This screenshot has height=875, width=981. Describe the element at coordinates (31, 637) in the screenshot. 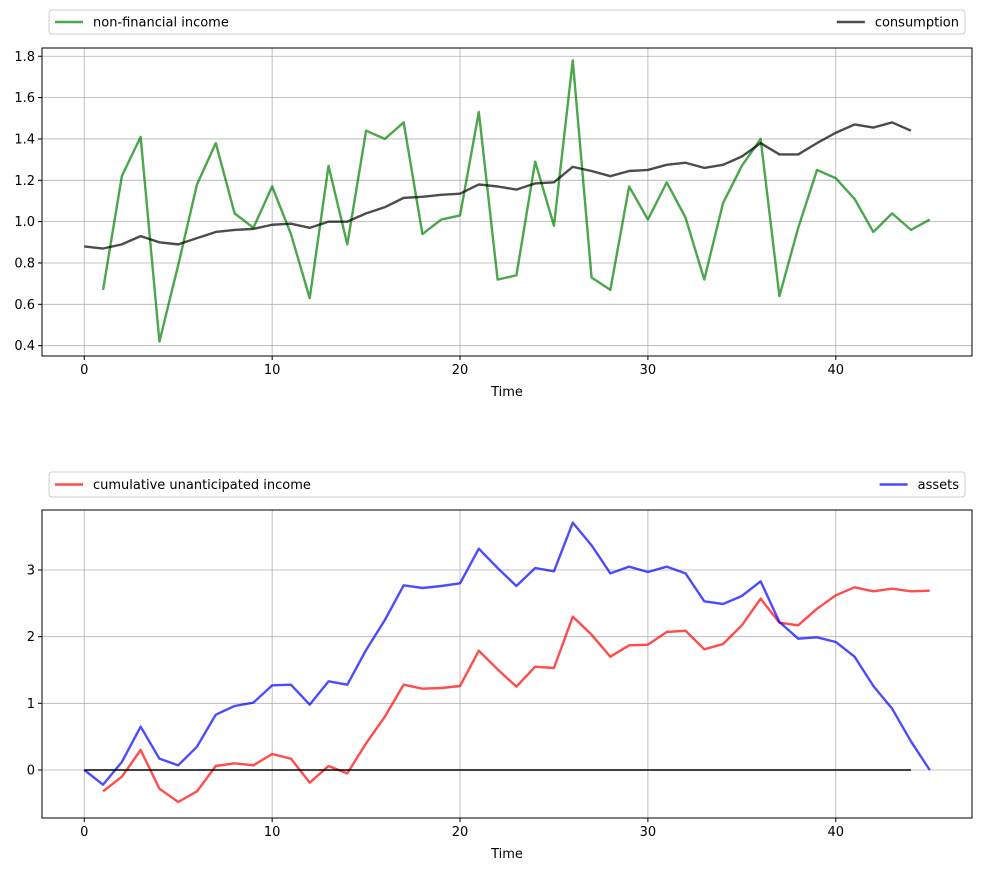

I see `y-tick-label: 2` at that location.